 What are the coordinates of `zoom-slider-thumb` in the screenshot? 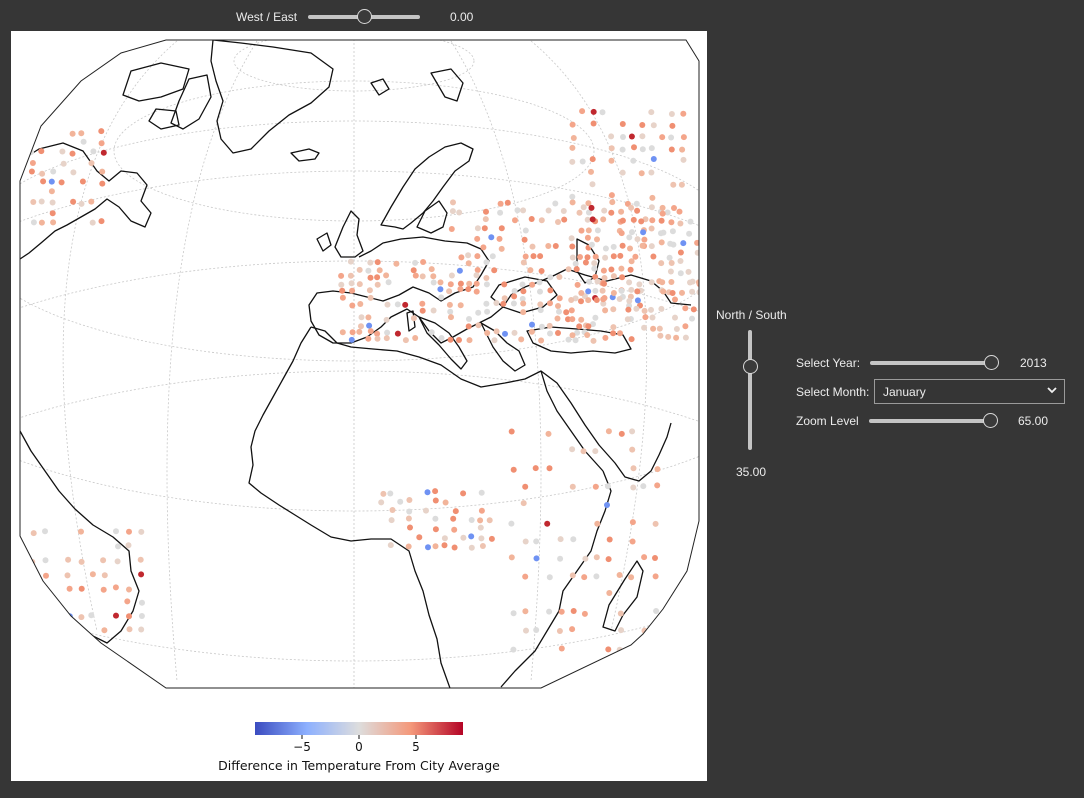 It's located at (990, 420).